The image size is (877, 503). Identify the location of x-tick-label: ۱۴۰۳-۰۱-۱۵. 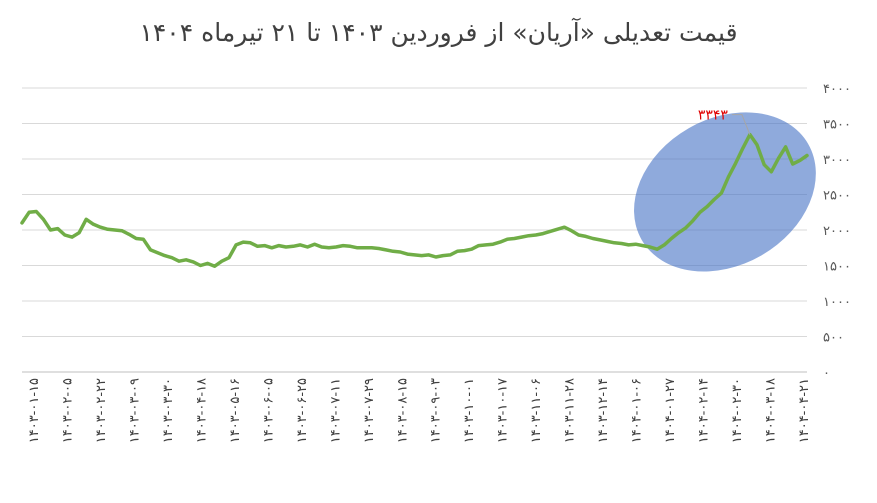
(34, 410).